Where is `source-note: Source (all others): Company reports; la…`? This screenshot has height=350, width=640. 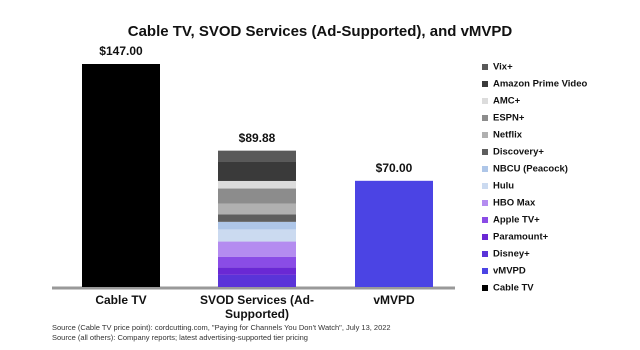
source-note: Source (all others): Company reports; la… is located at coordinates (180, 337).